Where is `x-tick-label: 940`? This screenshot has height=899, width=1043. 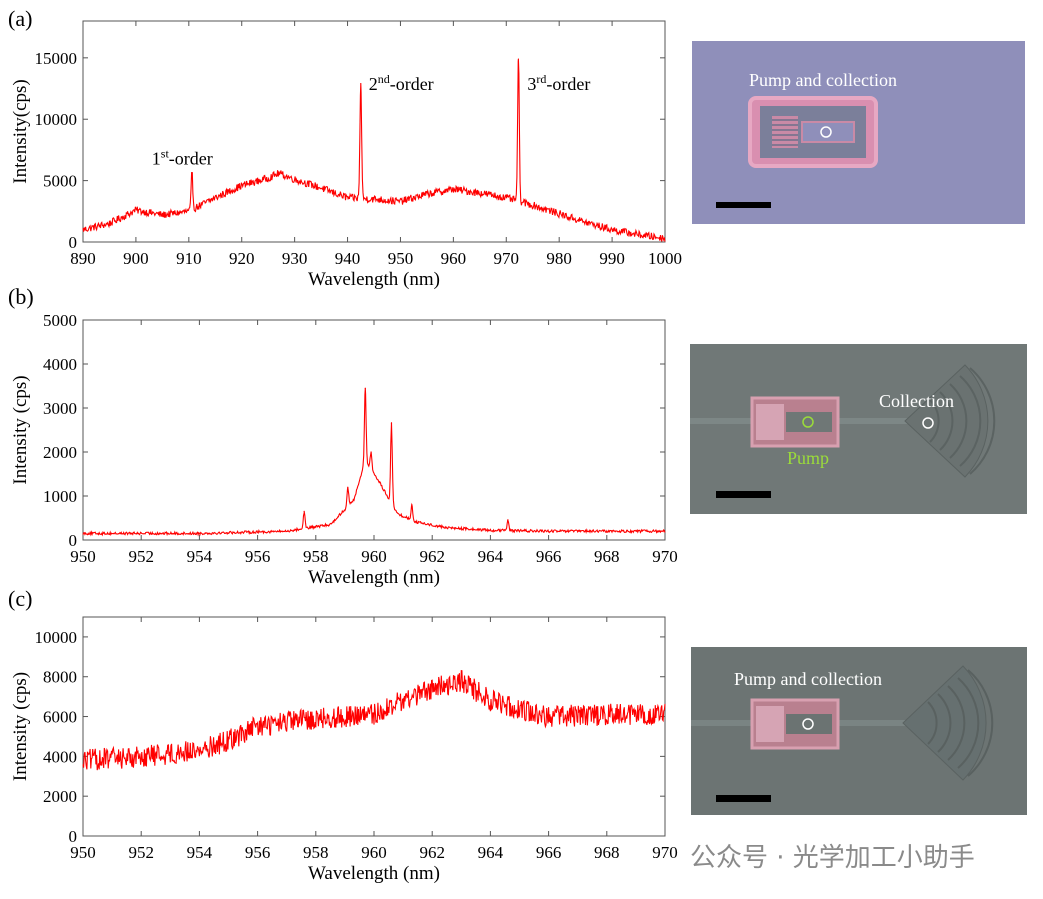
x-tick-label: 940 is located at coordinates (348, 258).